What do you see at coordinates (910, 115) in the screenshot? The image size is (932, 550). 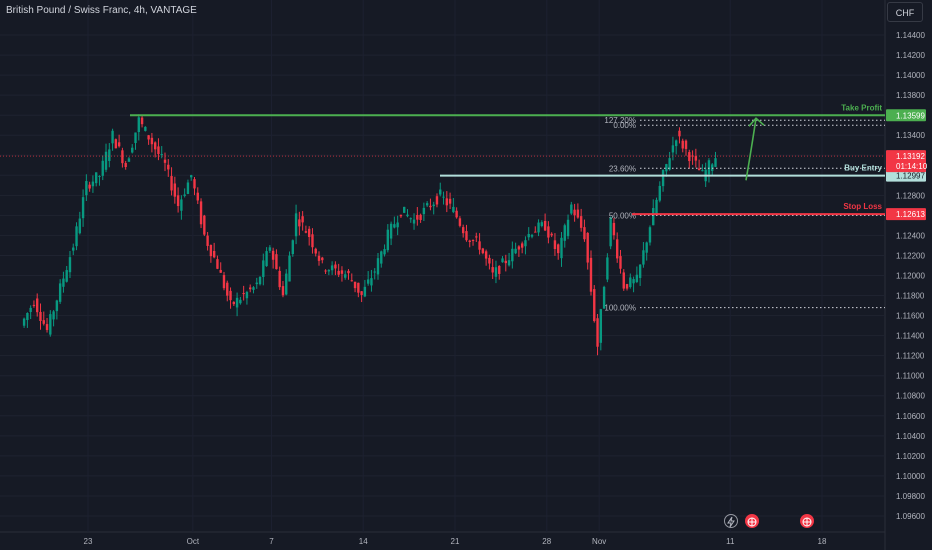 I see `price-tag-label: 1.13599` at bounding box center [910, 115].